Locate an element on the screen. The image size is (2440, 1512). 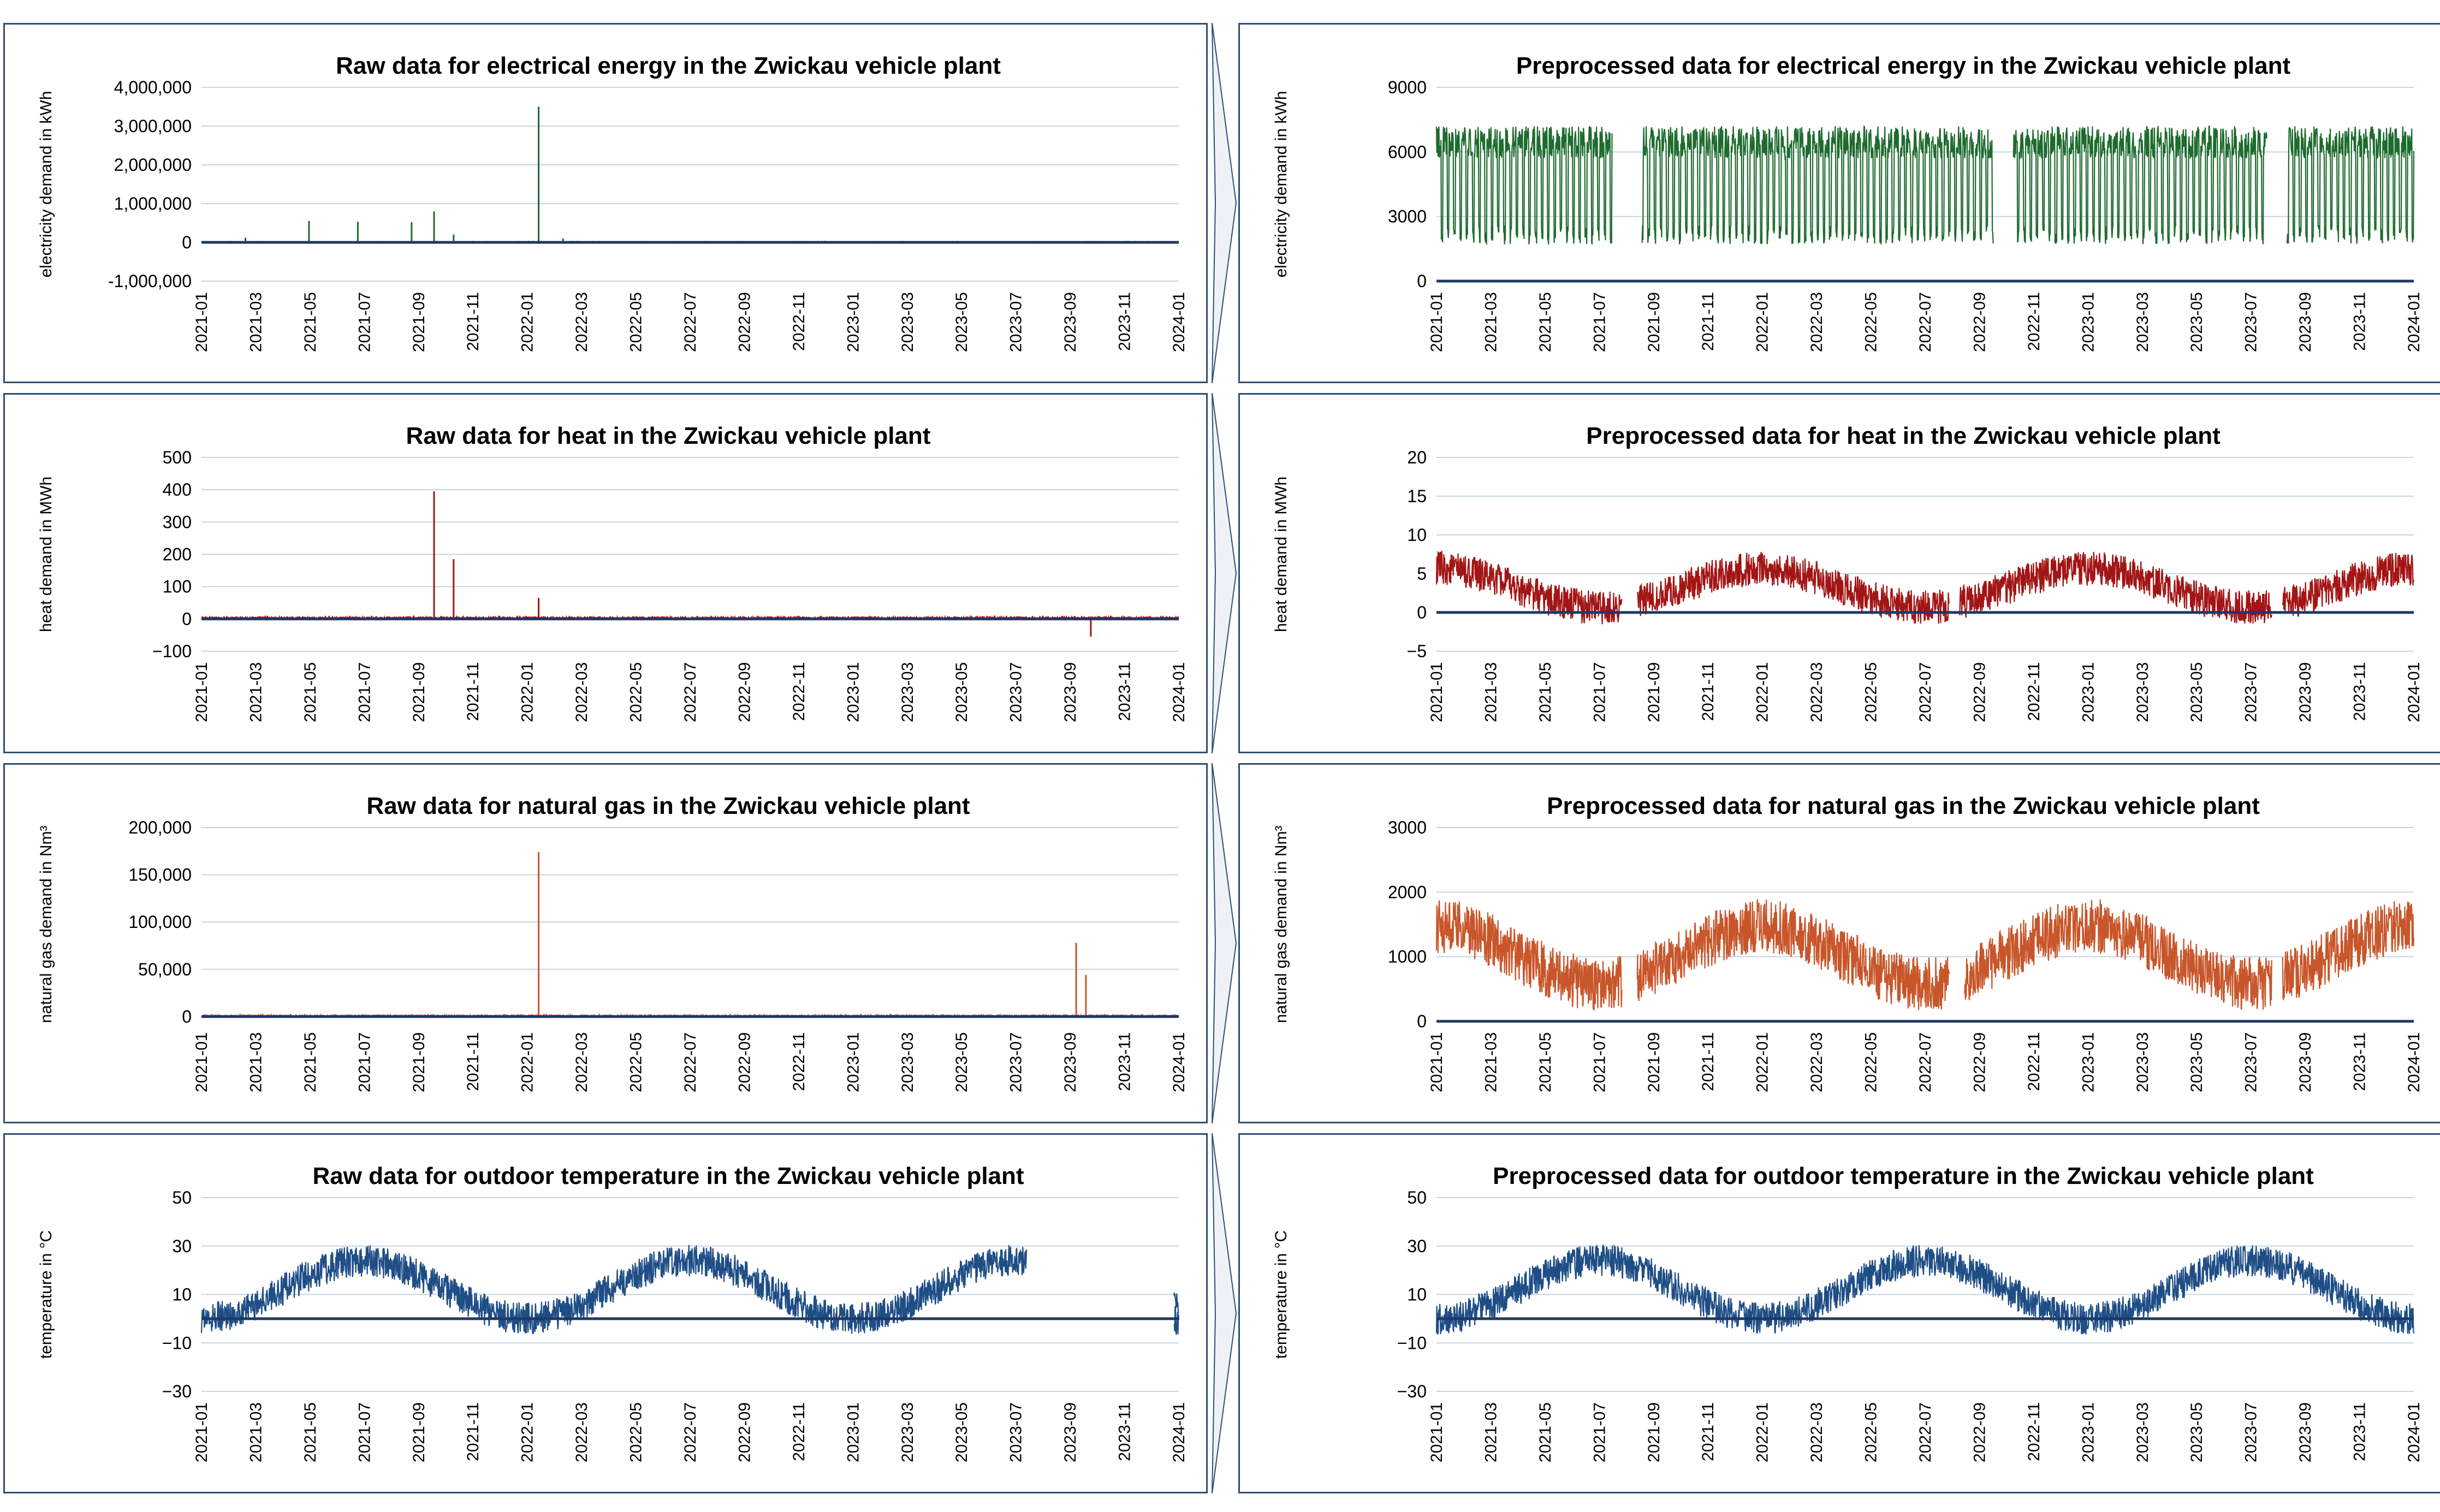
y-tick-label: 300 is located at coordinates (177, 522).